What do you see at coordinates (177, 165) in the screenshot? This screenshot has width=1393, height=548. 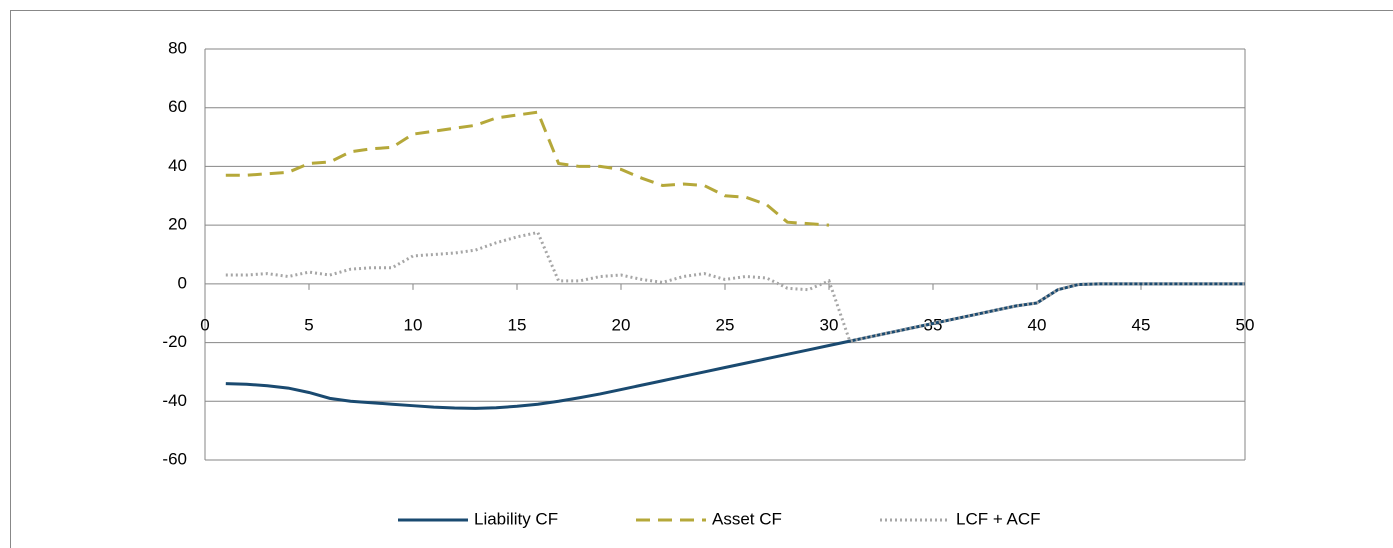 I see `y-tick-label: 40` at bounding box center [177, 165].